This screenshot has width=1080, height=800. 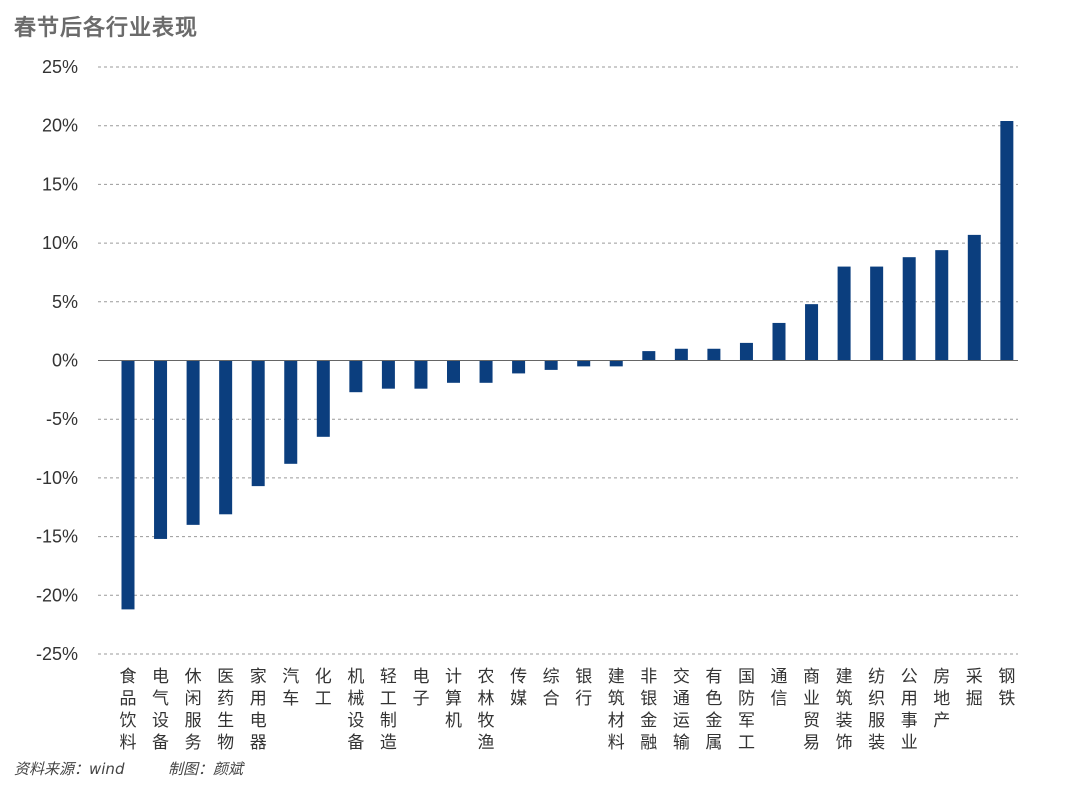 What do you see at coordinates (160, 710) in the screenshot?
I see `category-label: 电气设备` at bounding box center [160, 710].